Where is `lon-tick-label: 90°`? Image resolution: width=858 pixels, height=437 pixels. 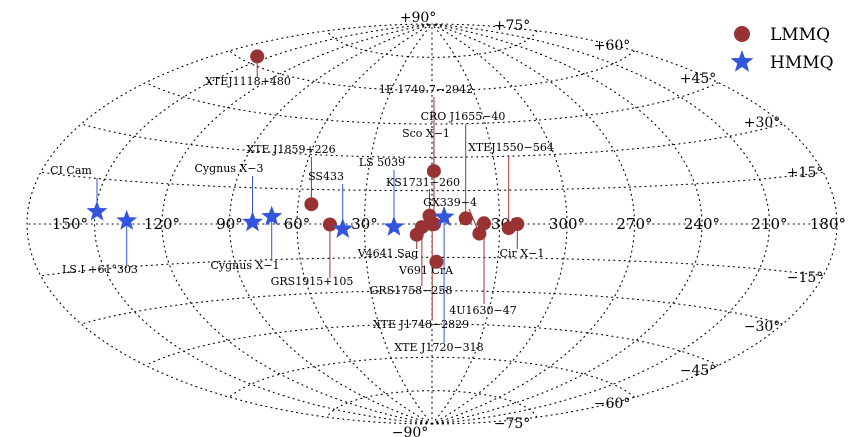 lon-tick-label: 90° is located at coordinates (229, 224).